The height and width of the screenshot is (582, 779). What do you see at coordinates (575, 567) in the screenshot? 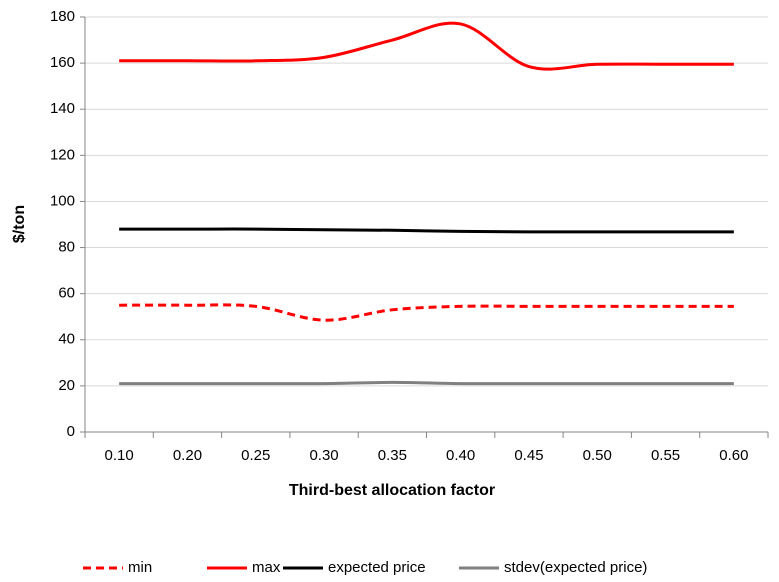
I see `legend-label: stdev(expected price)` at bounding box center [575, 567].